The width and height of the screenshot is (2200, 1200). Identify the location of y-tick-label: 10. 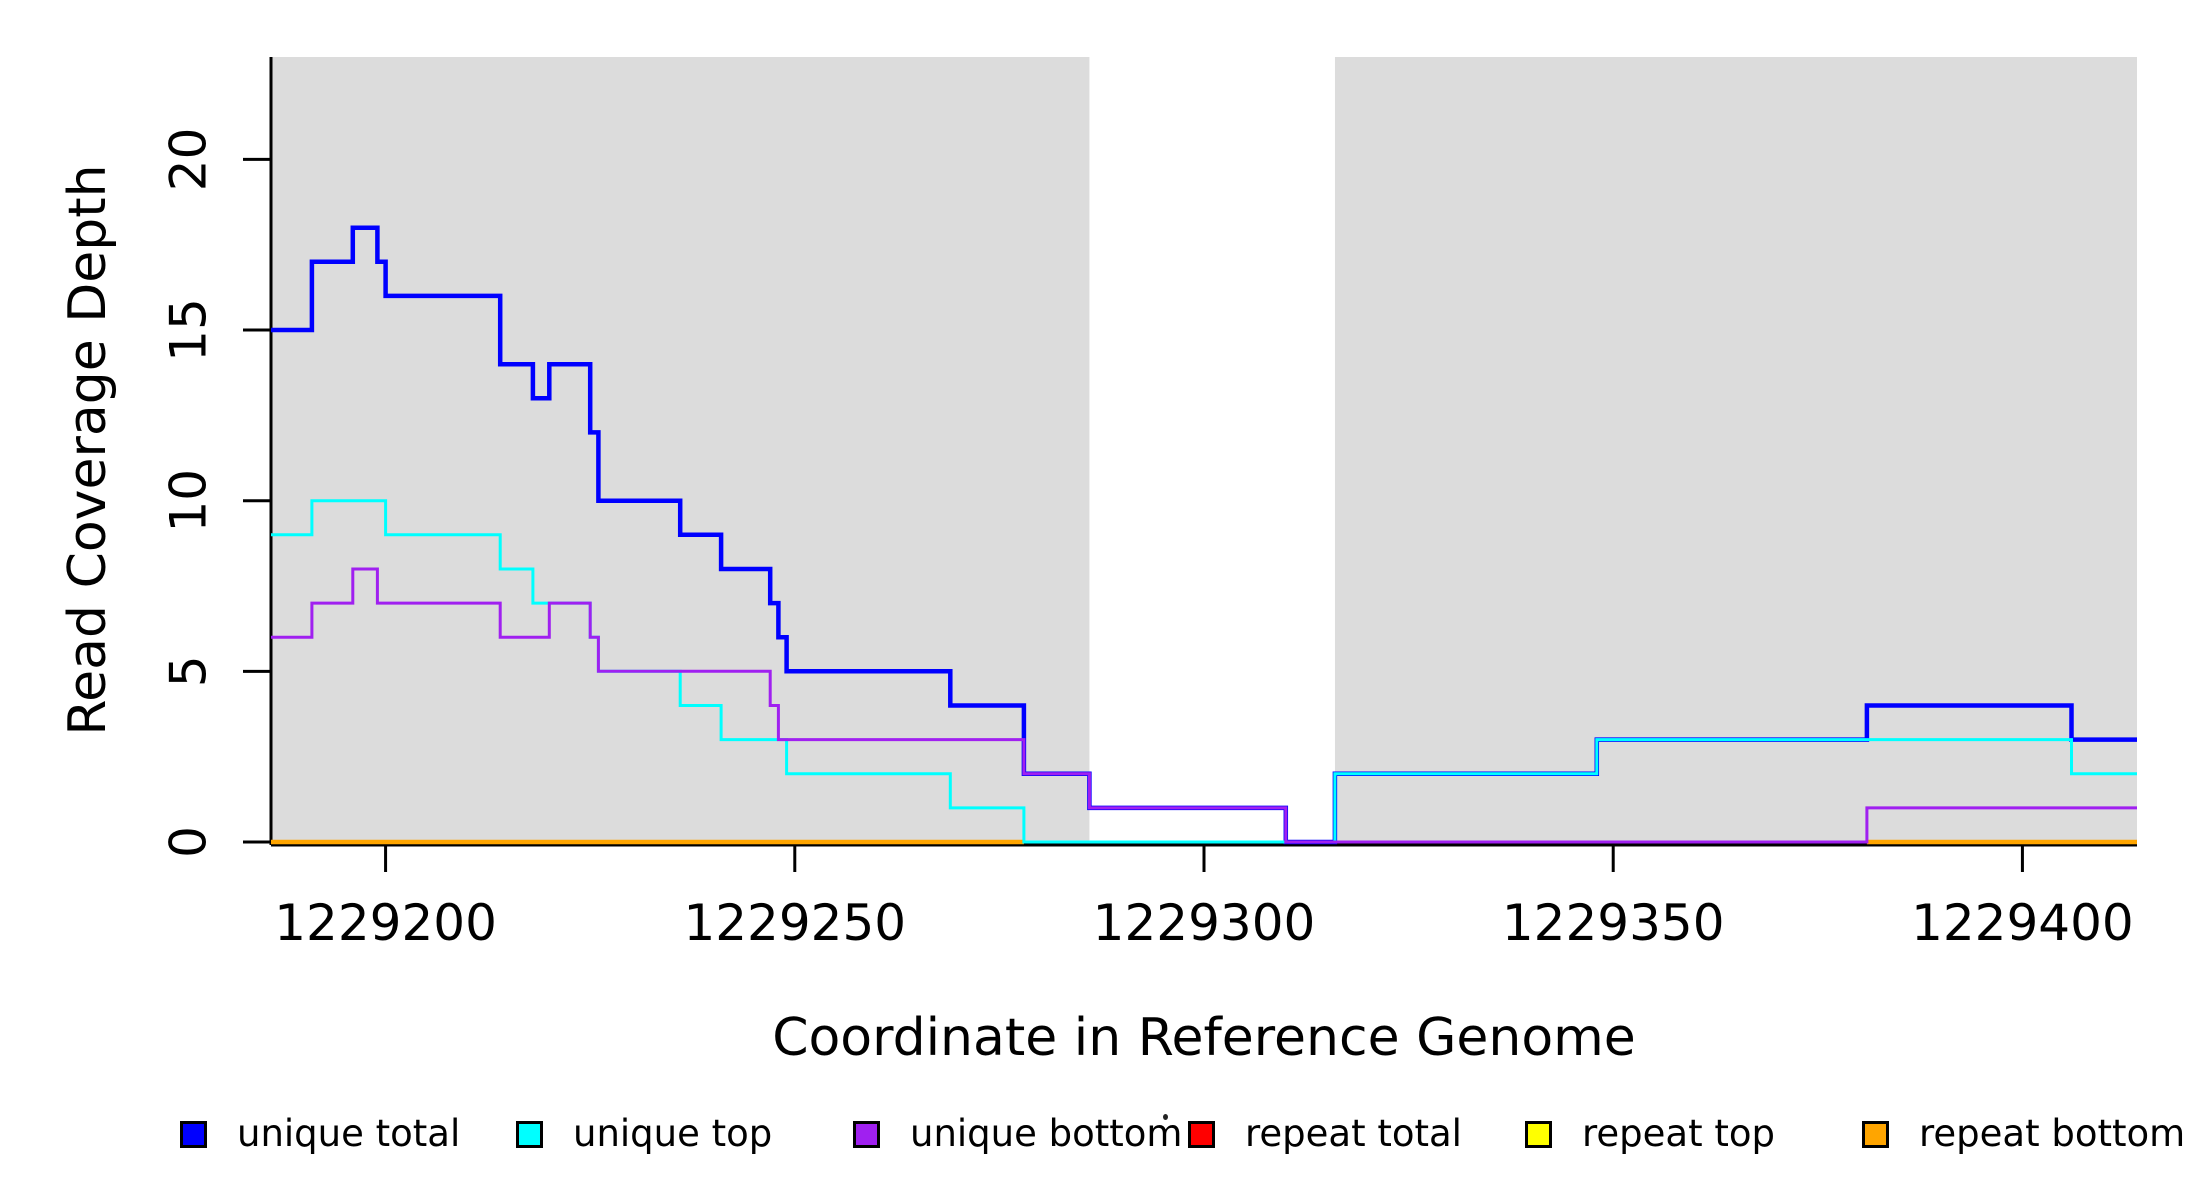
(189, 501).